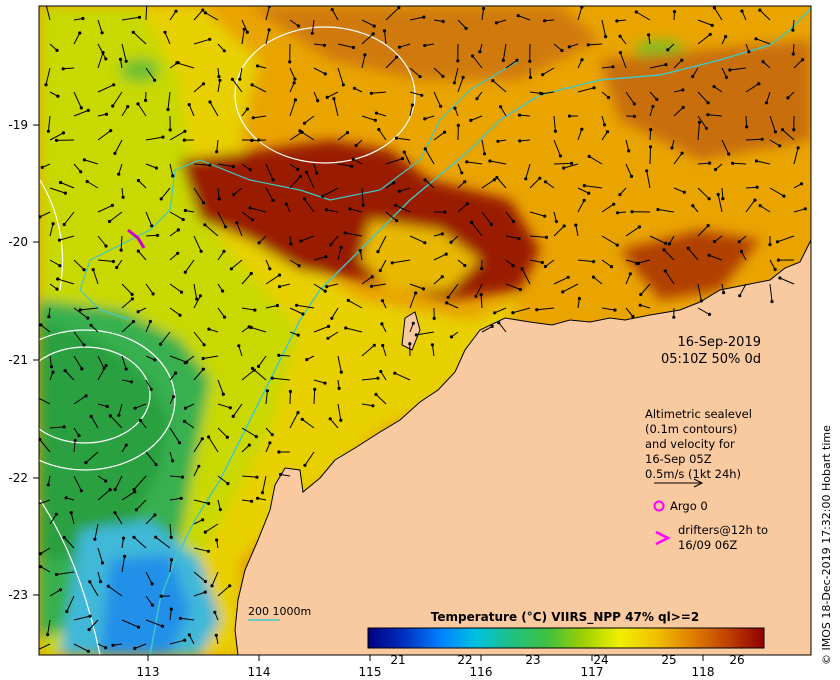 The height and width of the screenshot is (680, 840). What do you see at coordinates (425, 667) in the screenshot?
I see `lon-axis: 113 114 115 116 117 118` at bounding box center [425, 667].